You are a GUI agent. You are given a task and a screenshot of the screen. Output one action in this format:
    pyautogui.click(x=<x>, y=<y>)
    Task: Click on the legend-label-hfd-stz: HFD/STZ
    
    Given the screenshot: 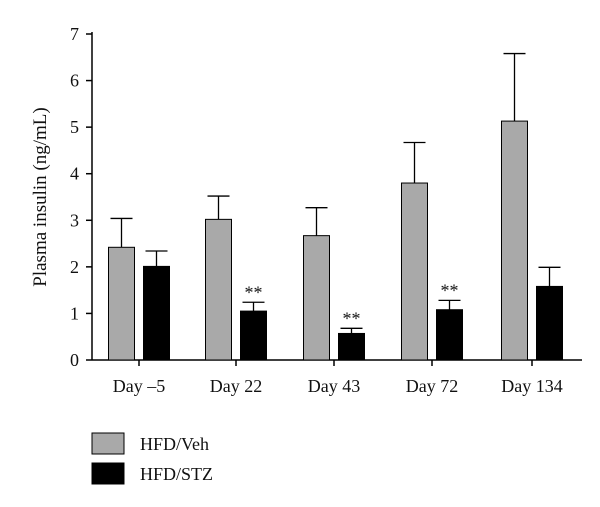 What is the action you would take?
    pyautogui.click(x=176, y=474)
    